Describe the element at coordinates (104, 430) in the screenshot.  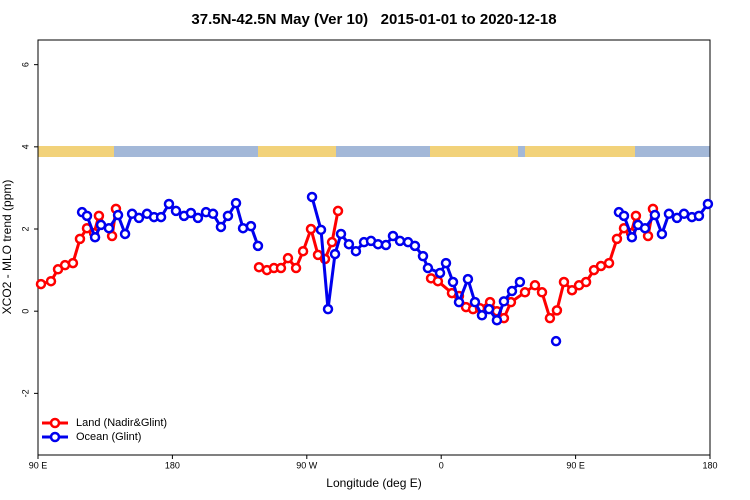
I see `legend: Land (Nadir&Glint) Ocean (Glint)` at that location.